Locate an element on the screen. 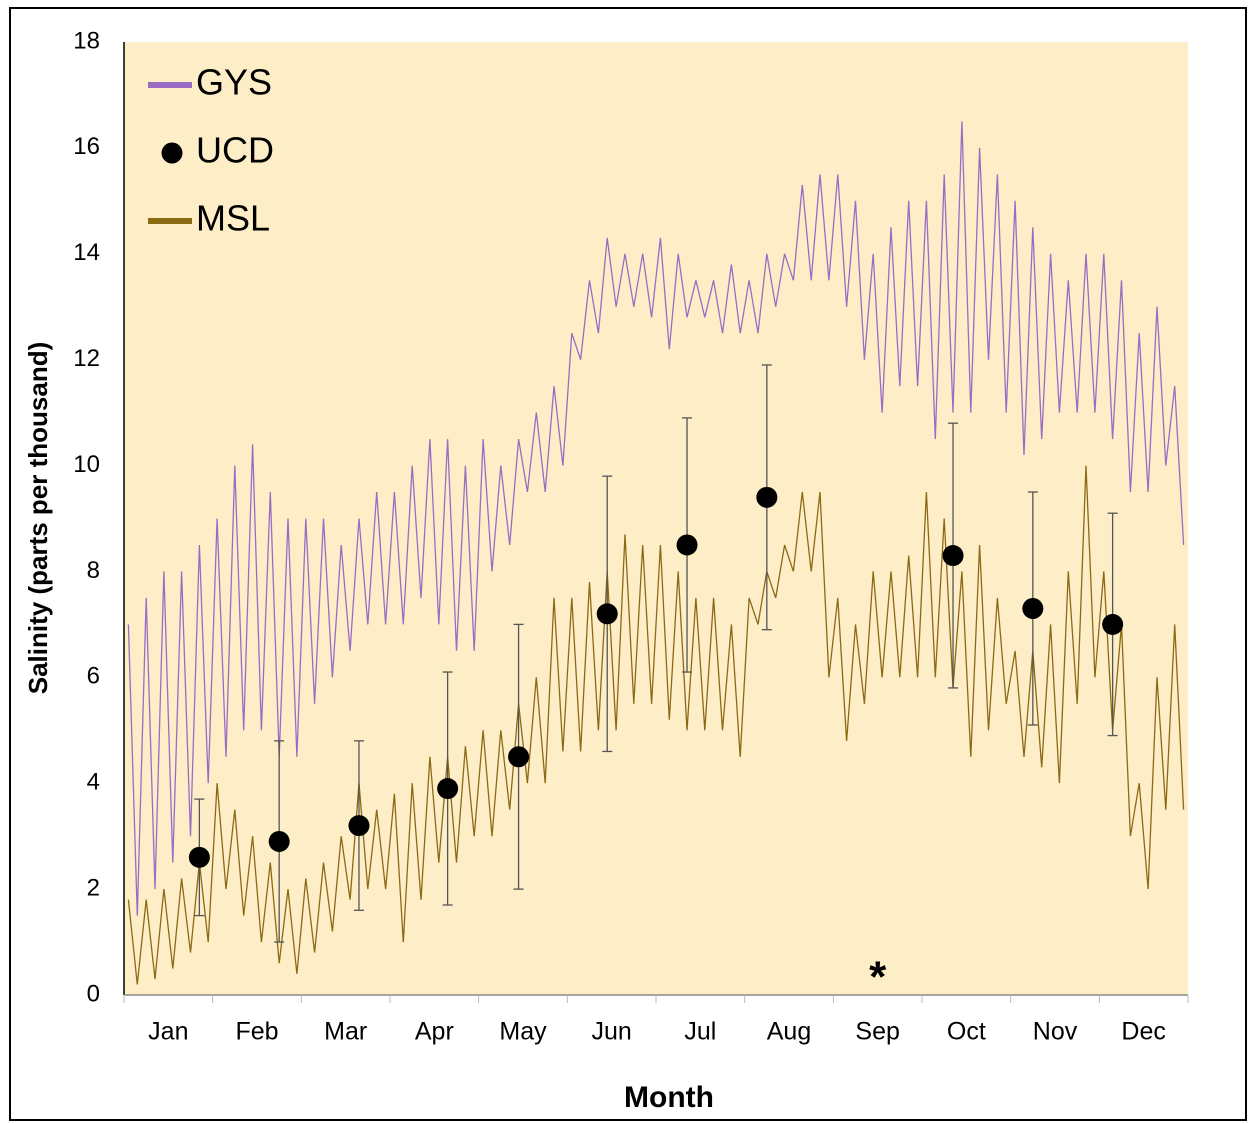 The width and height of the screenshot is (1249, 1123). x-tick-label: Jun is located at coordinates (612, 1032).